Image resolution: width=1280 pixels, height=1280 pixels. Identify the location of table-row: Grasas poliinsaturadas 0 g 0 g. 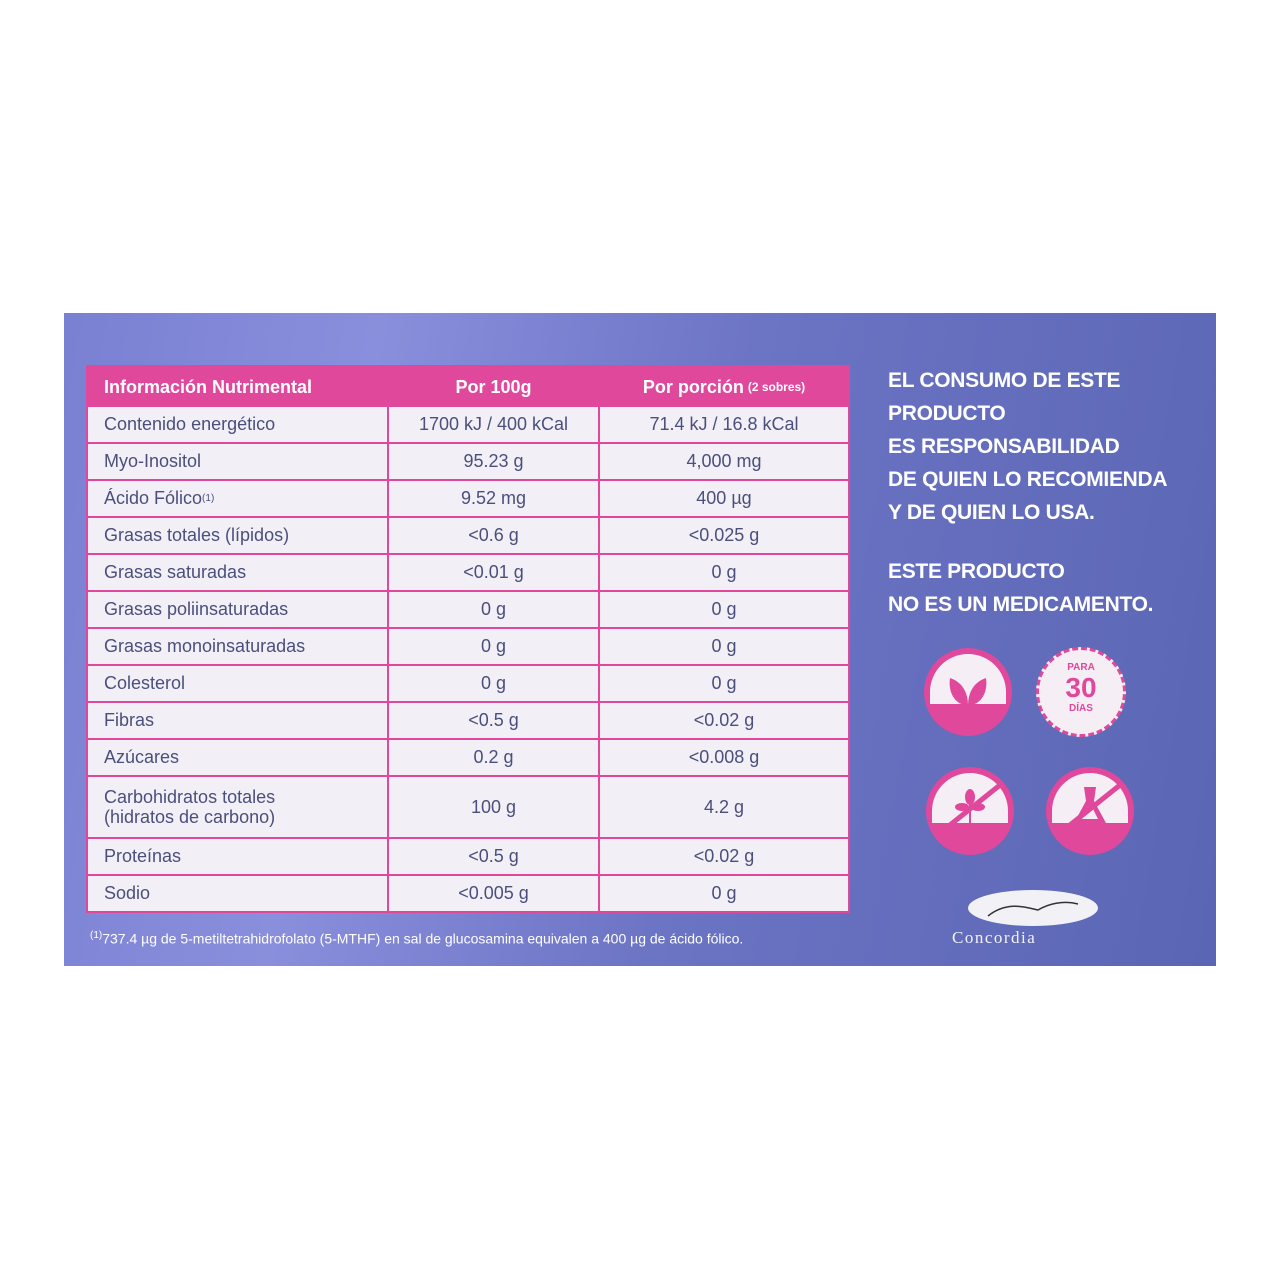
(468, 609).